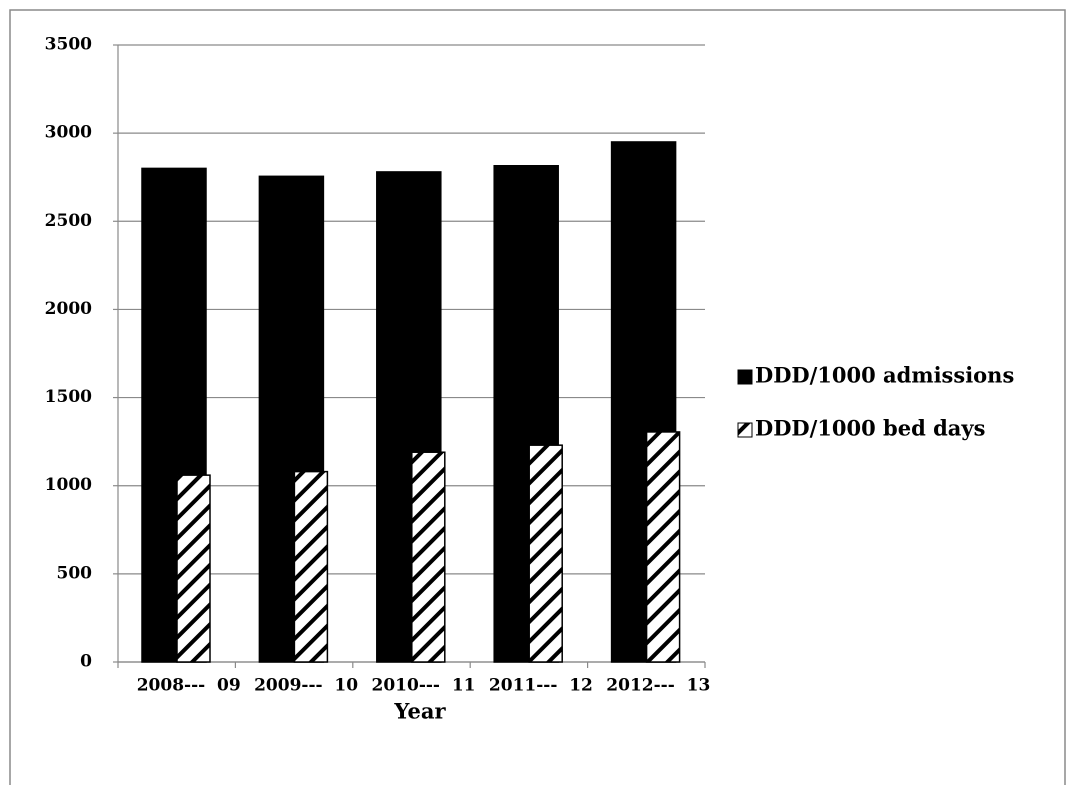  What do you see at coordinates (658, 686) in the screenshot?
I see `x-tick-label: 2012--- 13` at bounding box center [658, 686].